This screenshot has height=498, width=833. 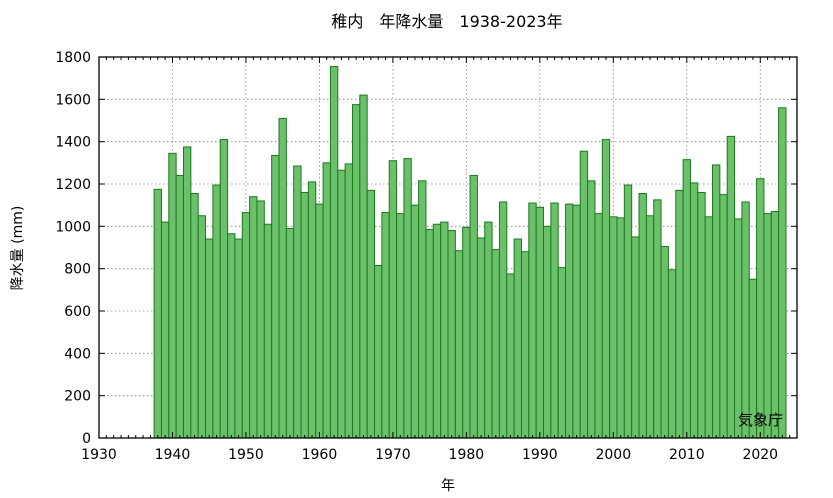 I want to click on y-tick-label: 200, so click(x=77, y=397).